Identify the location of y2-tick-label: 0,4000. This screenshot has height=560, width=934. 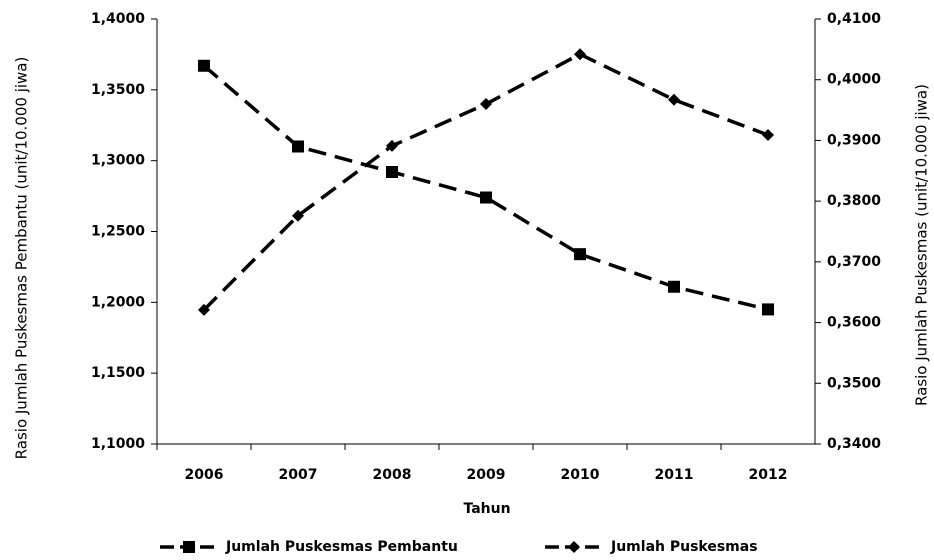
(854, 80).